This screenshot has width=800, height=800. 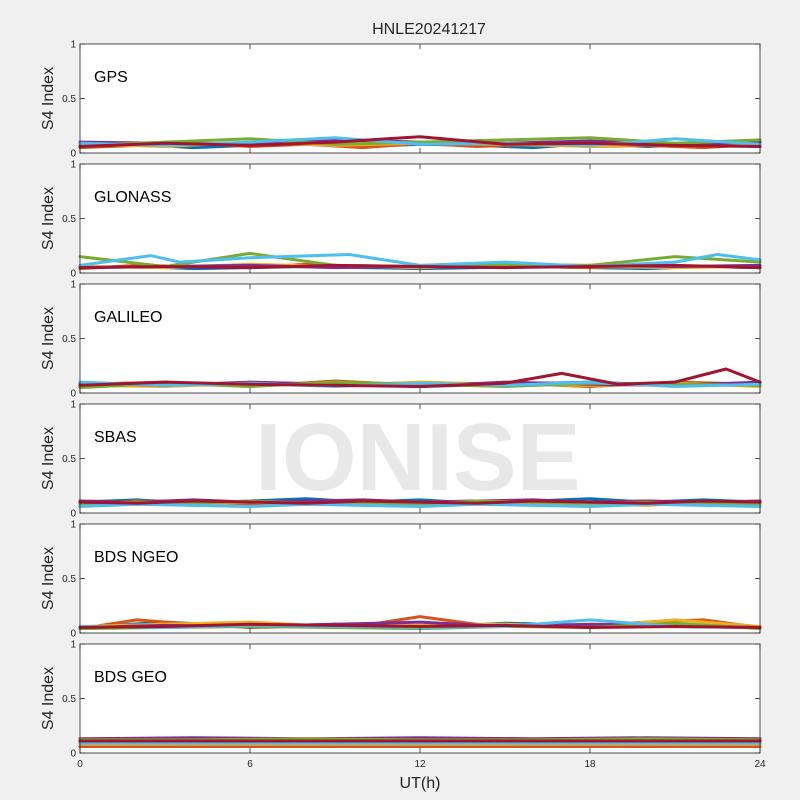 I want to click on panel-label: GPS, so click(x=111, y=77).